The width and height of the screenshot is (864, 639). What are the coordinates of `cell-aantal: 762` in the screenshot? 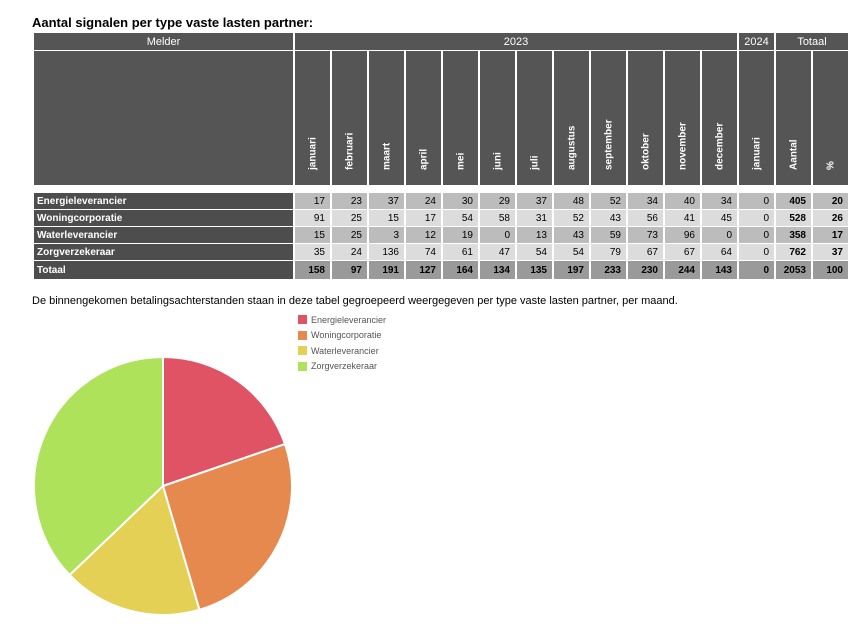 It's located at (793, 252).